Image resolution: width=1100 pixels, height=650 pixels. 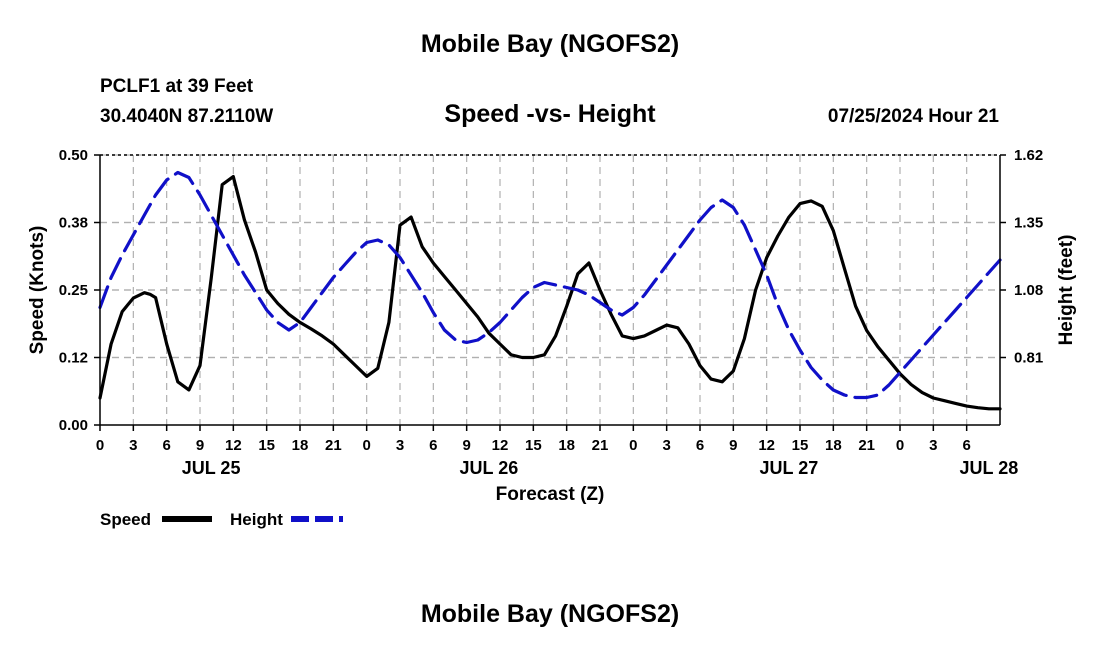 I want to click on y-right-tick-label: 1.62, so click(x=1028, y=155).